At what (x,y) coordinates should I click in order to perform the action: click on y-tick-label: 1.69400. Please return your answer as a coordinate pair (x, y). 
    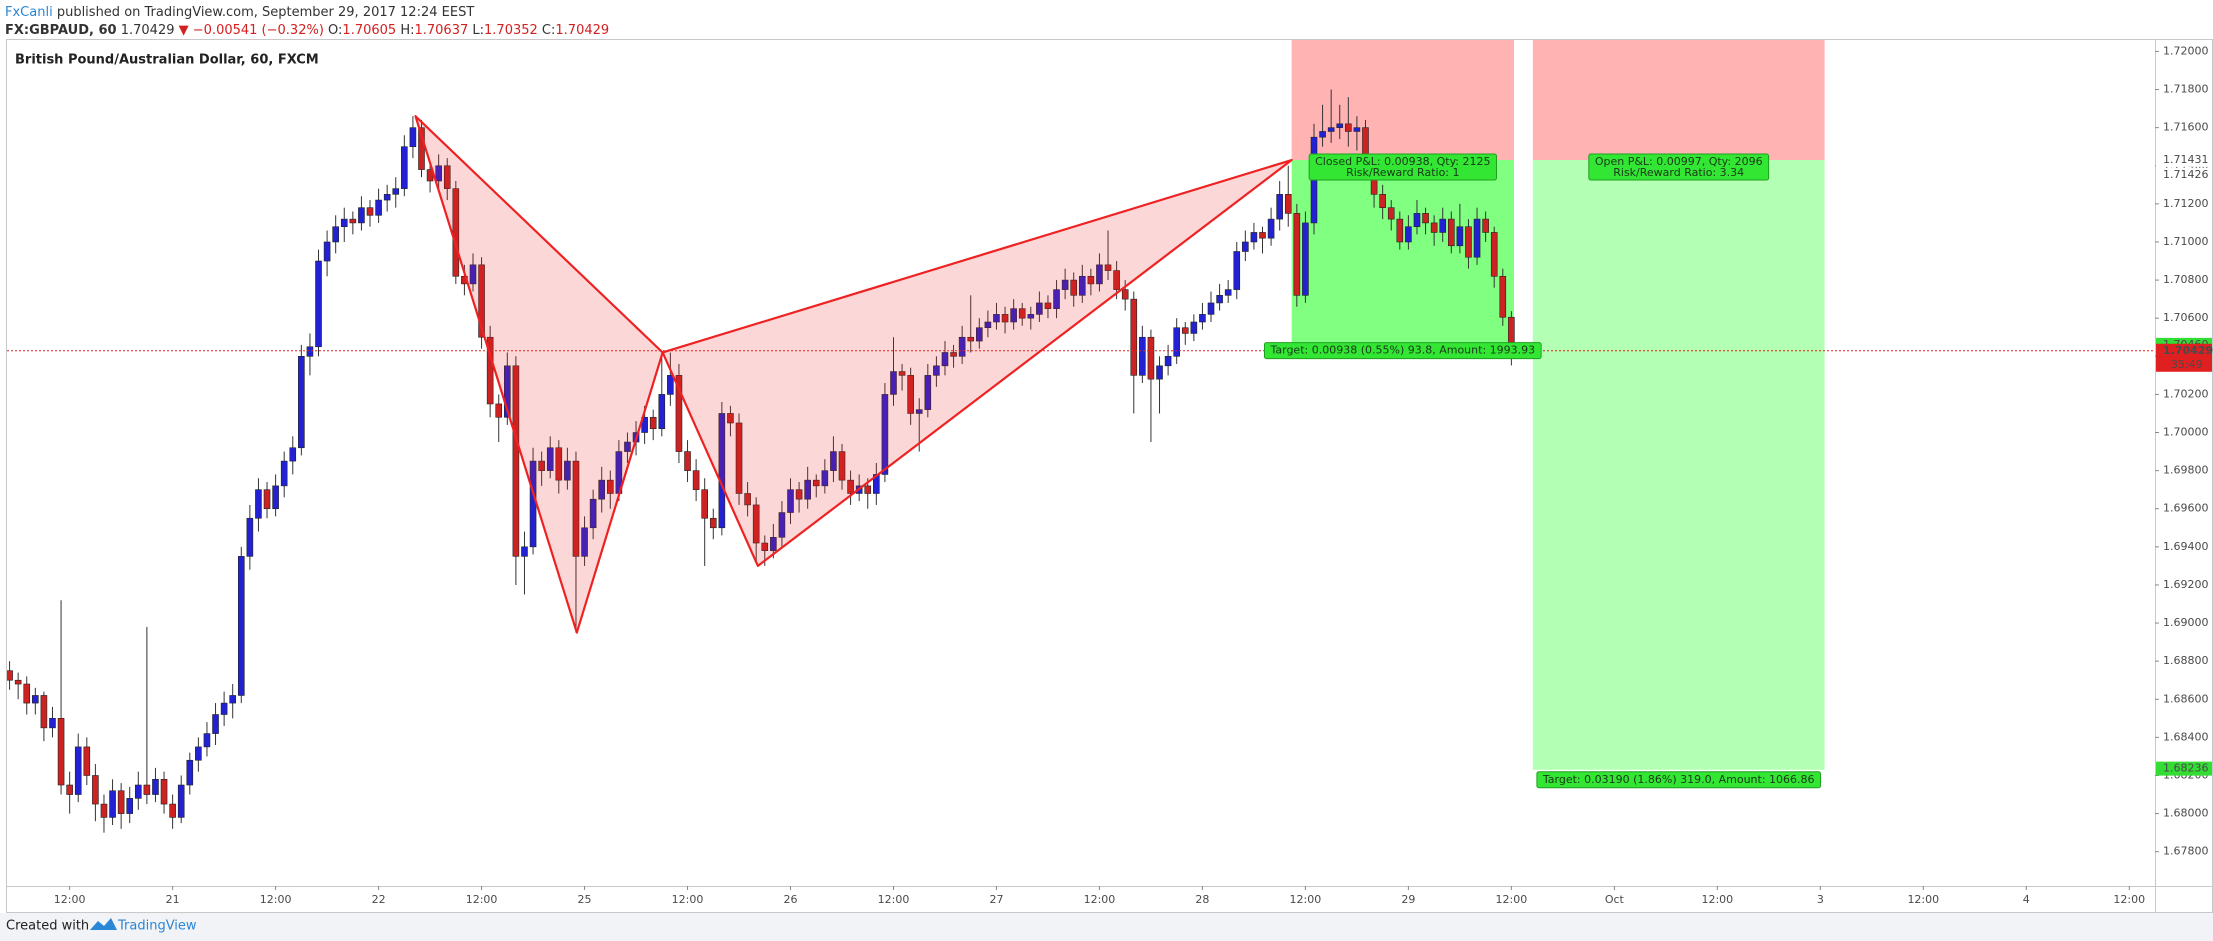
    Looking at the image, I should click on (2186, 546).